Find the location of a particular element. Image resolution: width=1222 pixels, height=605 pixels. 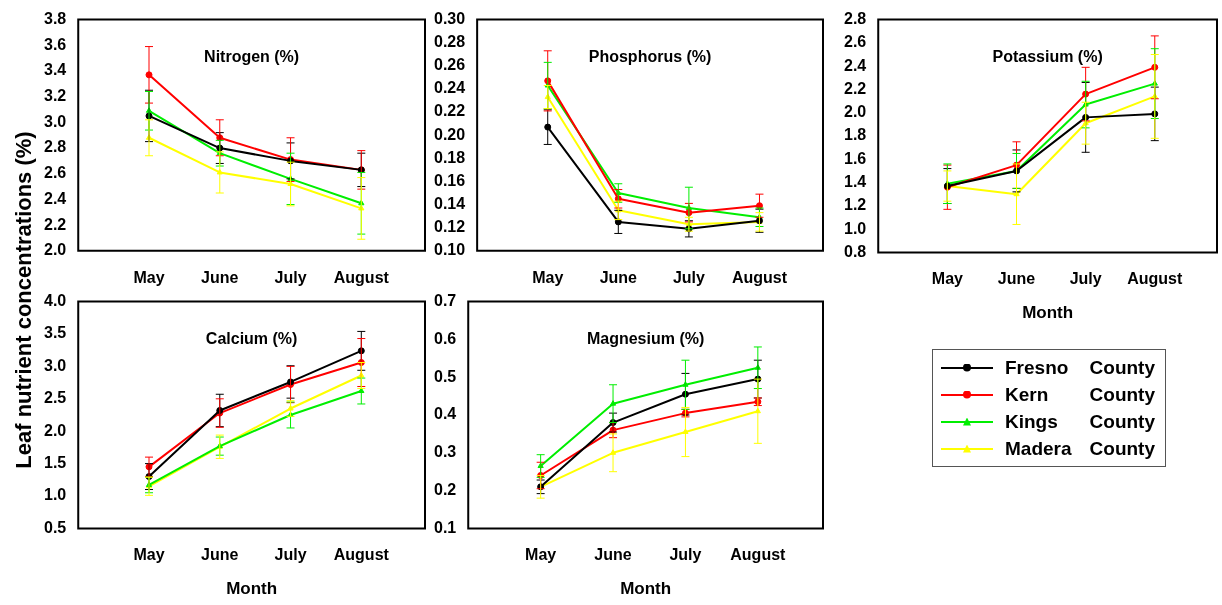

y-tick-label: 1.4 is located at coordinates (855, 181).